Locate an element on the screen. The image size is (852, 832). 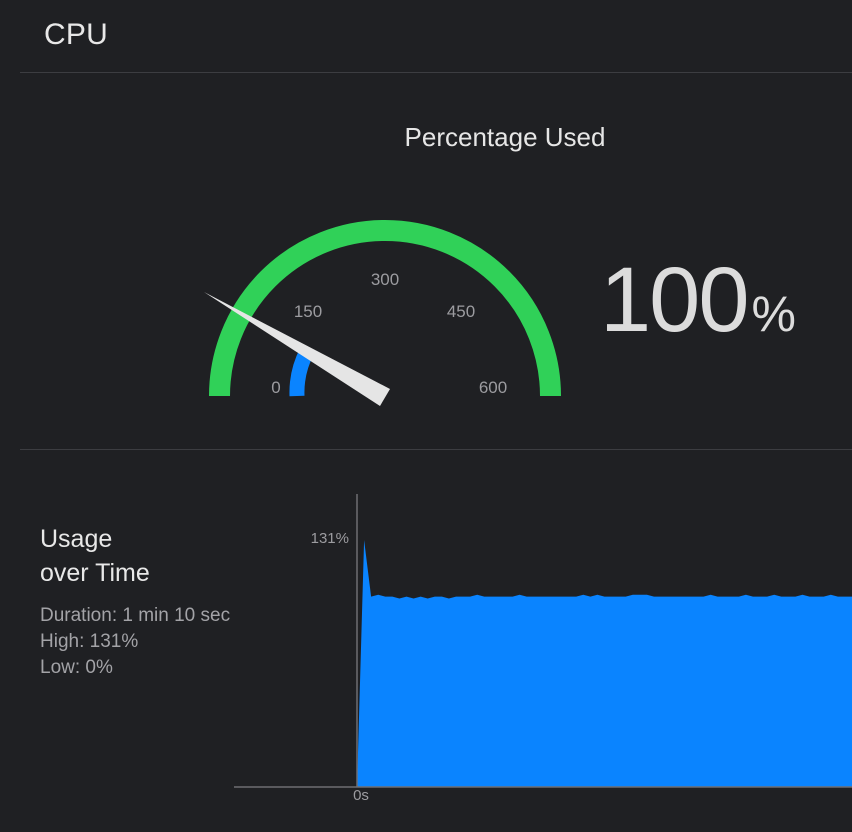
gauge-tick-150: 150 is located at coordinates (308, 311).